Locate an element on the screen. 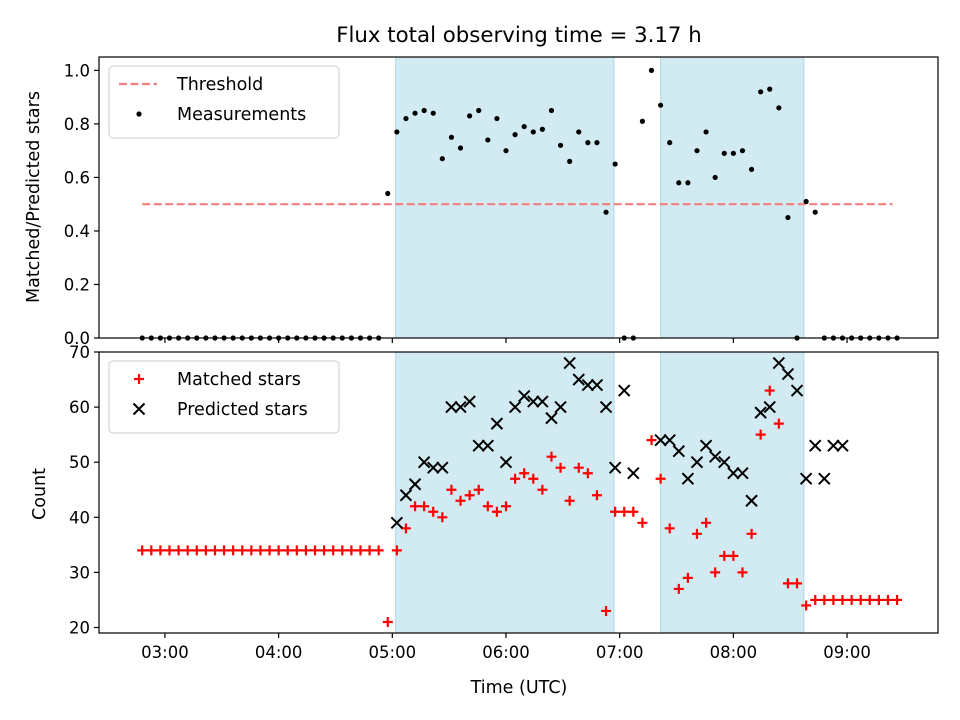 This screenshot has height=720, width=960. legend-label-top-0: Threshold is located at coordinates (219, 85).